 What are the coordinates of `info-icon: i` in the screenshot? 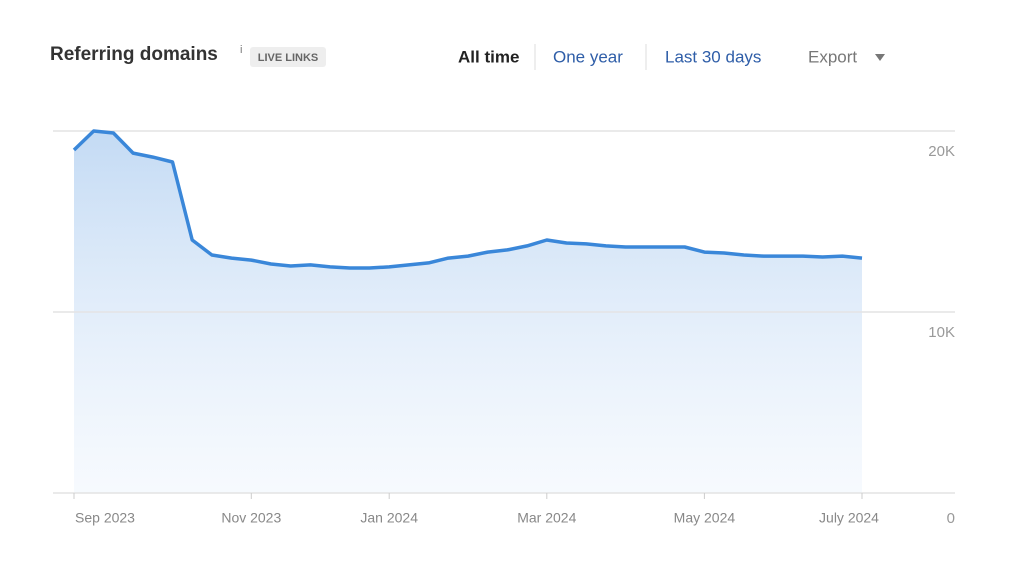 It's located at (241, 50).